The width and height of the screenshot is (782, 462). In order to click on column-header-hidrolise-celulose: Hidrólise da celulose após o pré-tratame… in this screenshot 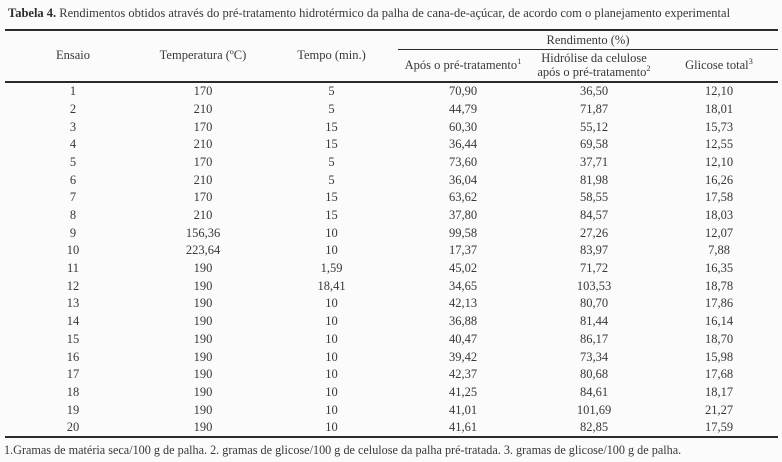, I will do `click(594, 66)`.